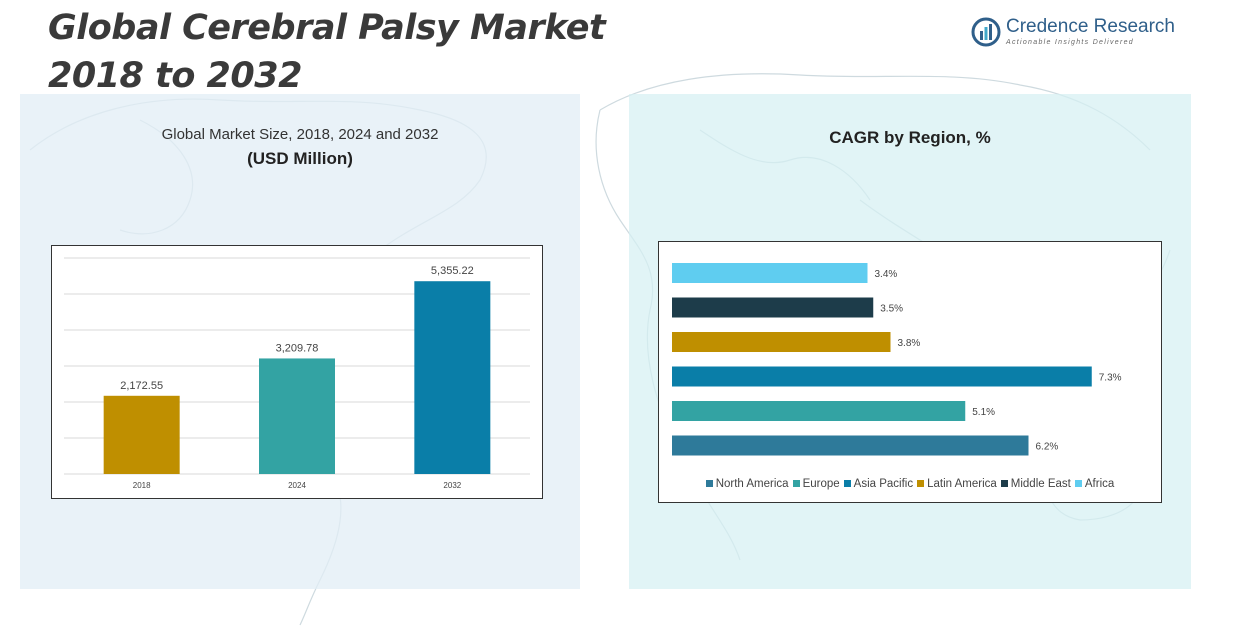 This screenshot has width=1252, height=627. I want to click on legend-item-asia-pacific: Asia Pacific, so click(878, 484).